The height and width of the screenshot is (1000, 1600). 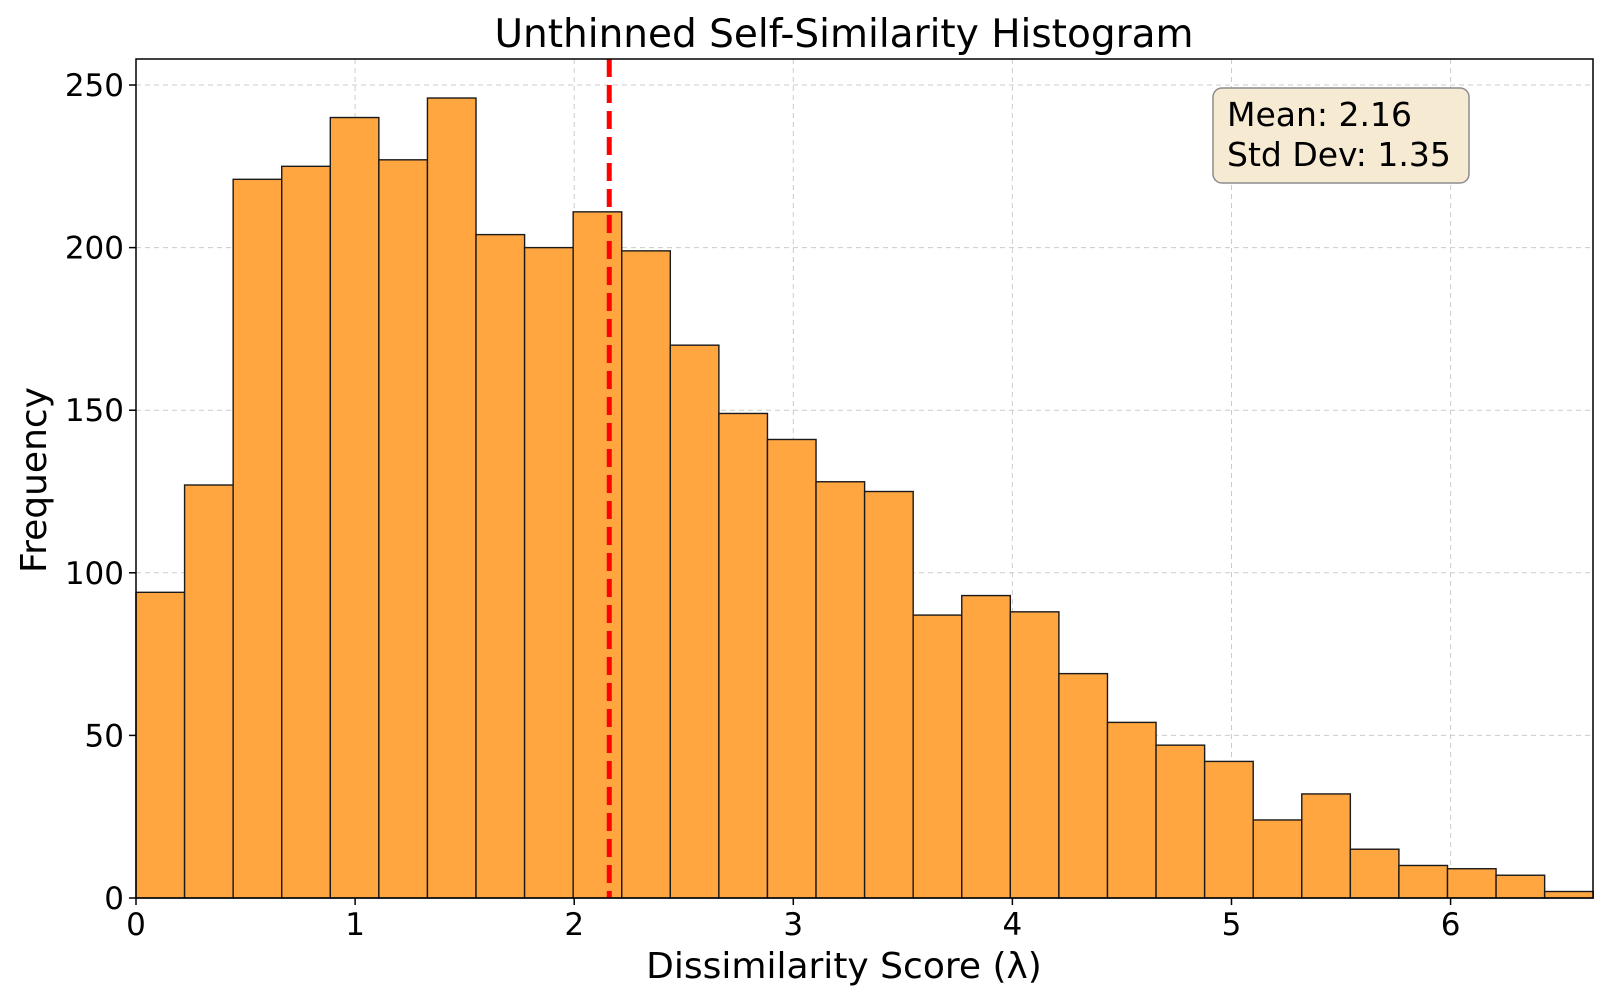 I want to click on x-tick-label: 4, so click(x=1013, y=925).